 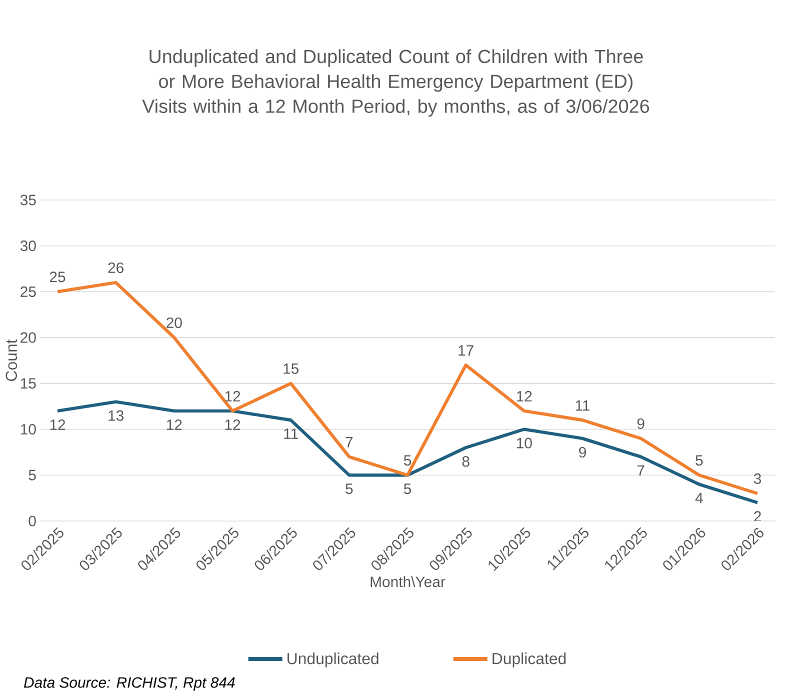 I want to click on data-label: 26, so click(x=116, y=268).